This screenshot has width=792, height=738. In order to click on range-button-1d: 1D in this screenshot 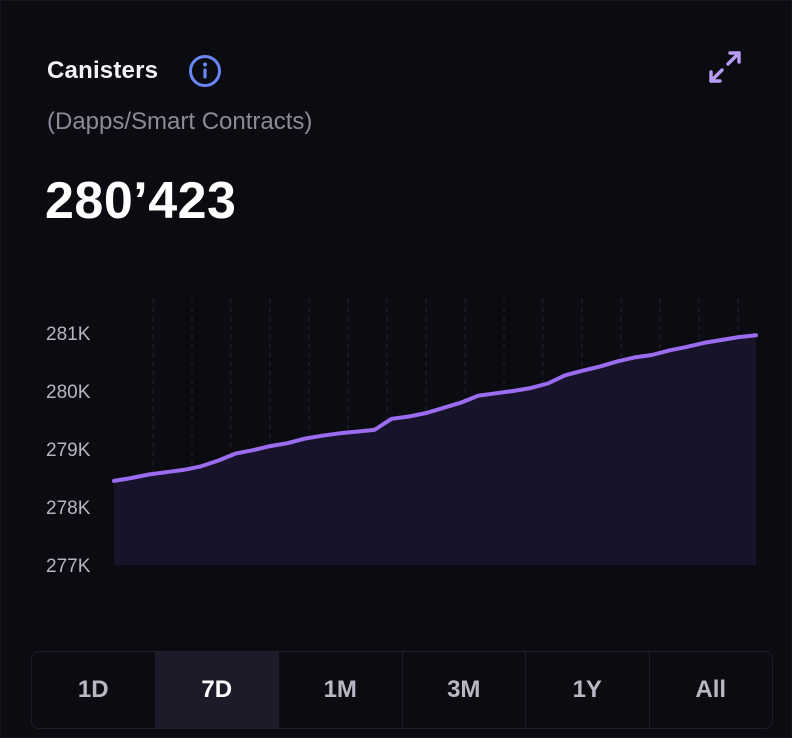, I will do `click(94, 690)`.